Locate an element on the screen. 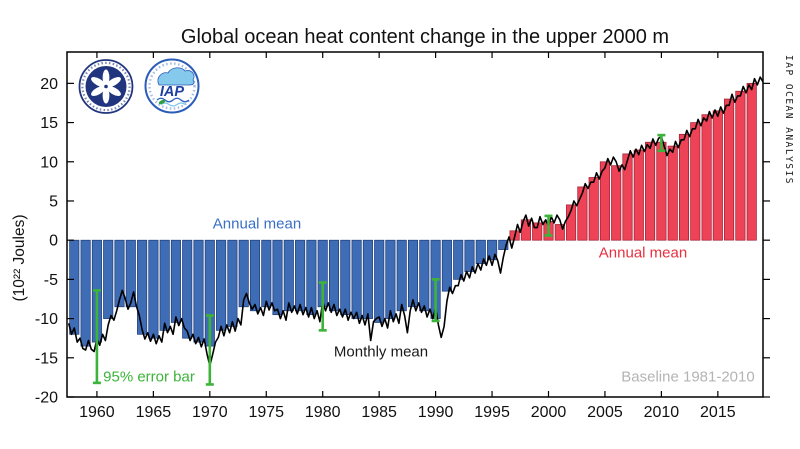 This screenshot has width=800, height=449. bar-2018 is located at coordinates (751, 162).